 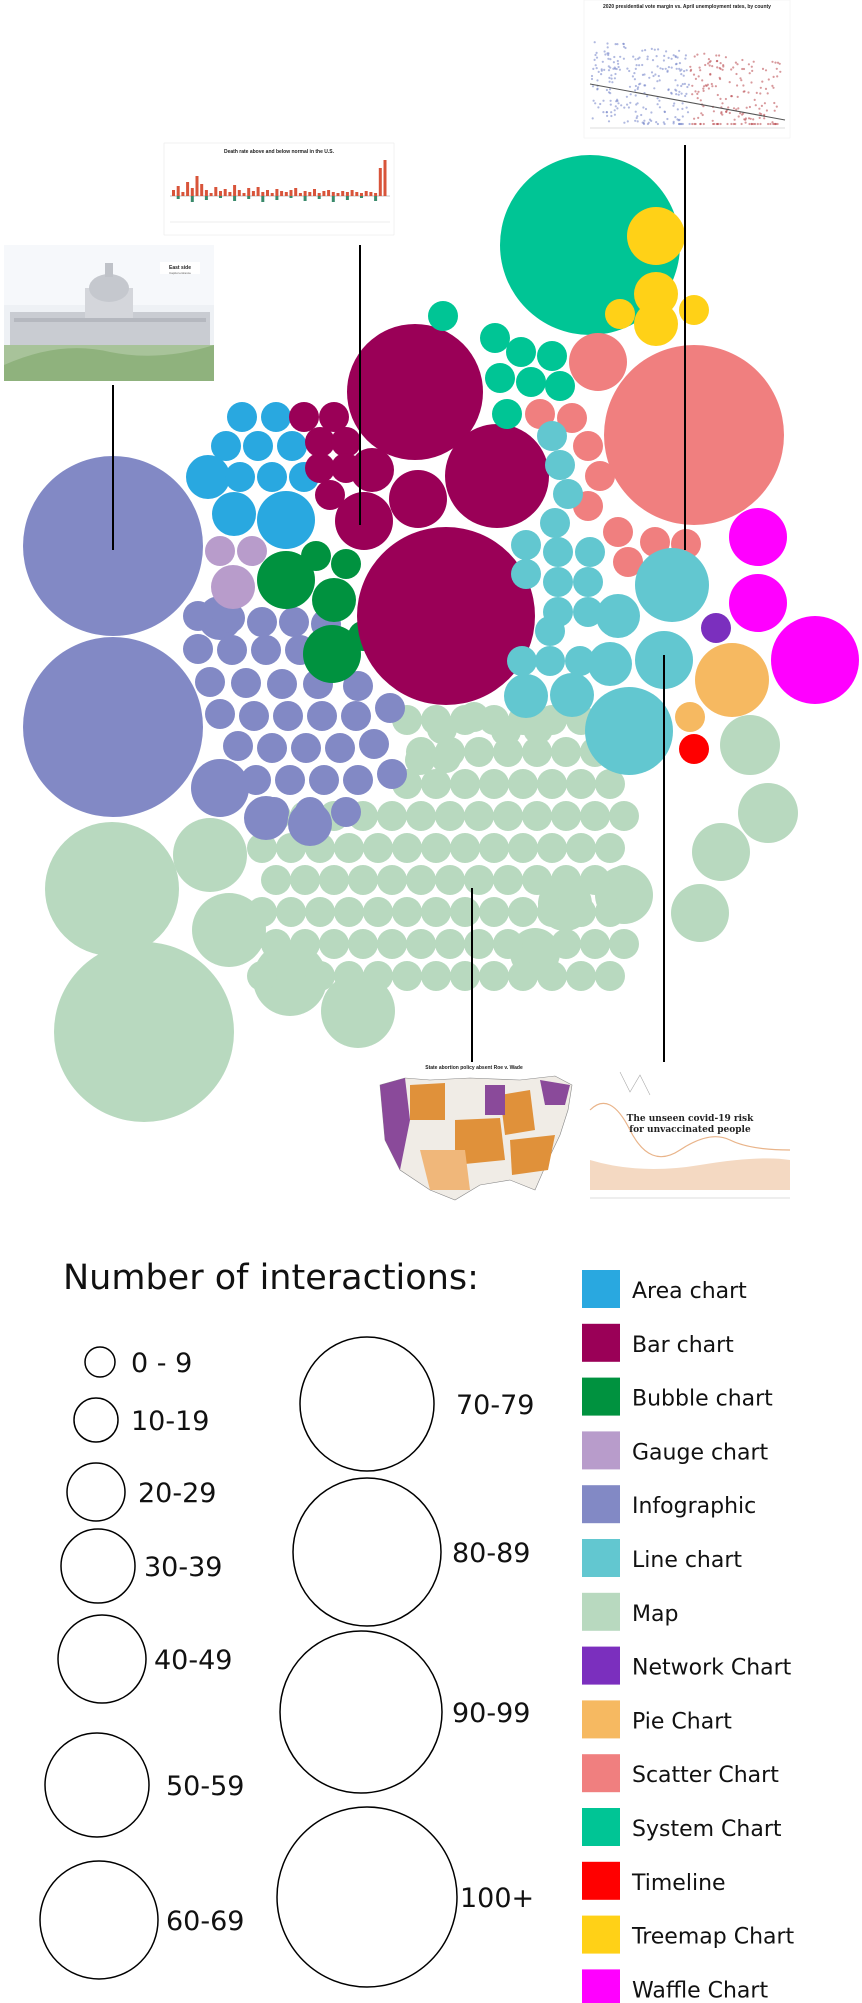 I want to click on bubble-pie, so click(x=690, y=717).